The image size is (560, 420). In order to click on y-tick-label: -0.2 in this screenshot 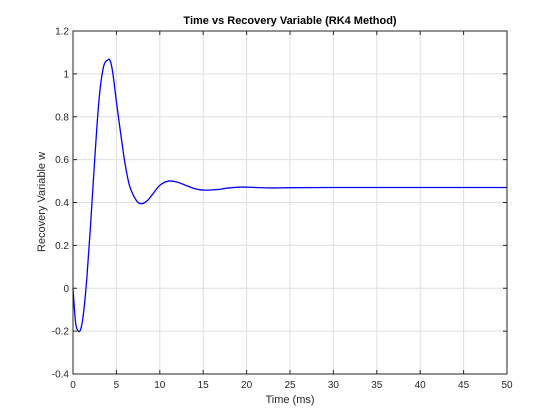, I will do `click(61, 332)`.